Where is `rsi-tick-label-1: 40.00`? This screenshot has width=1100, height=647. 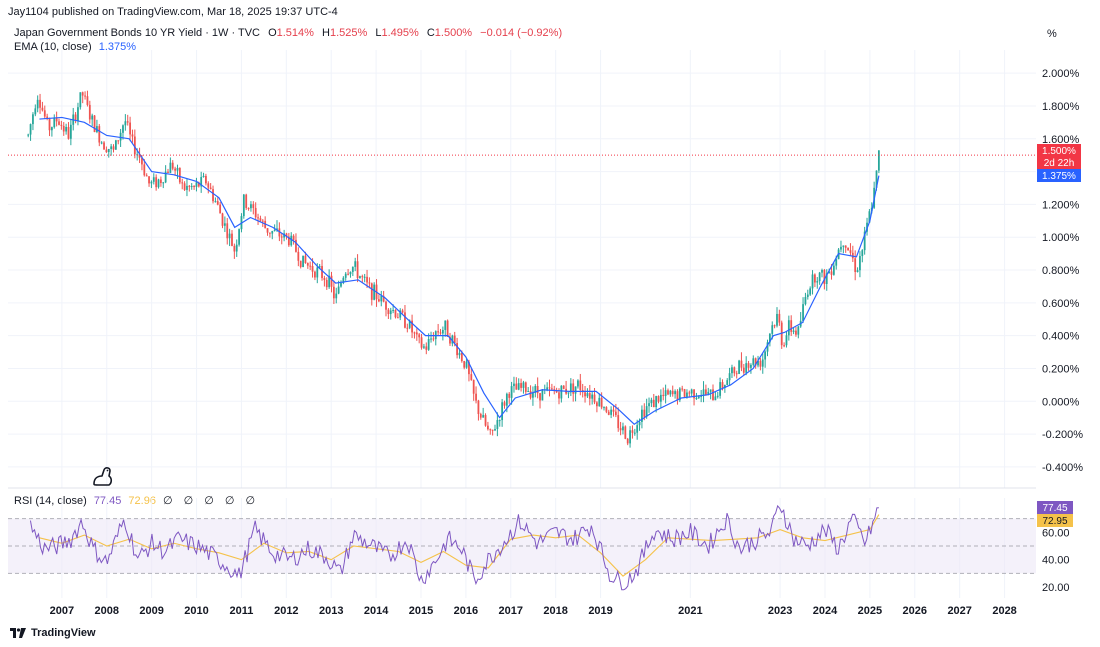 rsi-tick-label-1: 40.00 is located at coordinates (1056, 561).